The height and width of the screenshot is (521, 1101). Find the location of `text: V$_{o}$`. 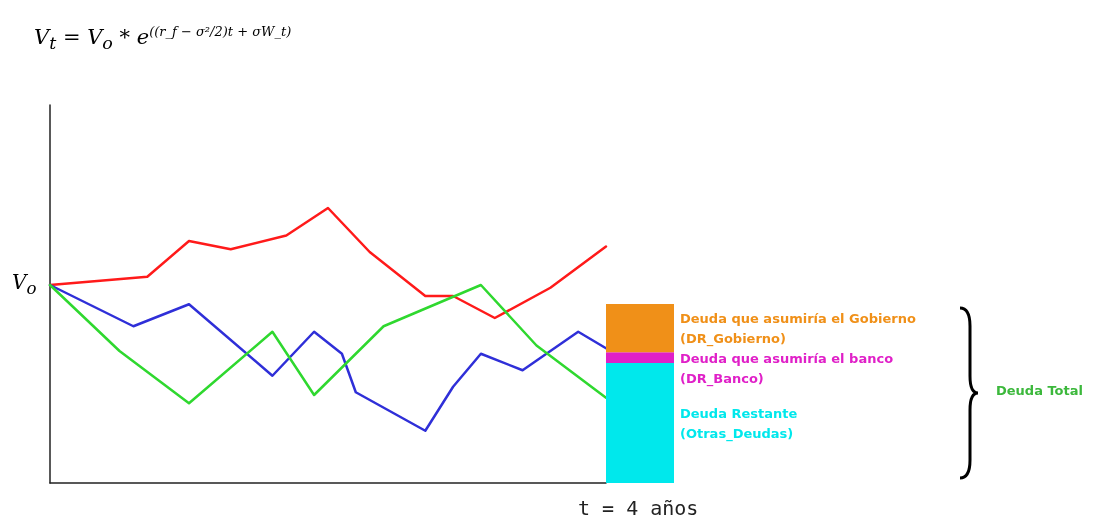

text: V$_{o}$ is located at coordinates (24, 284).